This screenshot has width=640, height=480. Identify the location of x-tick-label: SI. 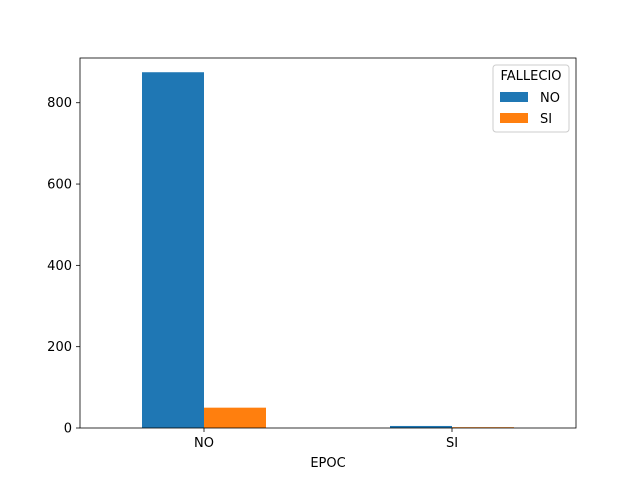
(452, 443).